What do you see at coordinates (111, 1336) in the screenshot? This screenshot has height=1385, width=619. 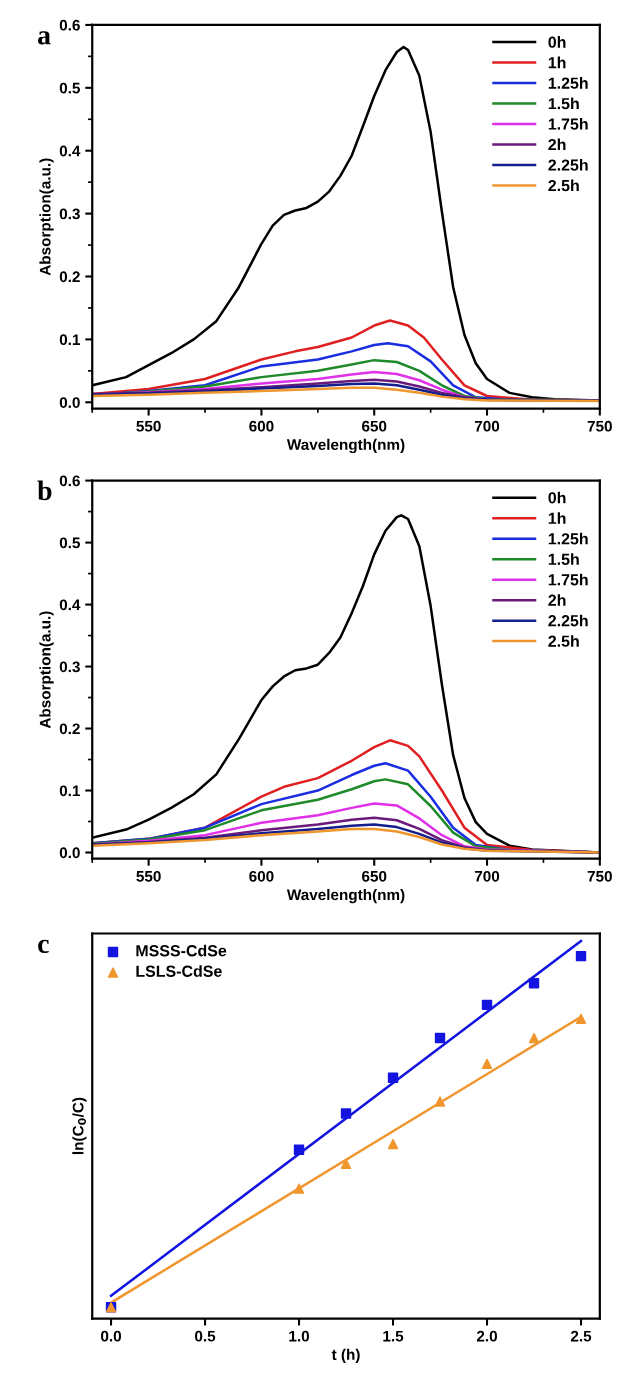 I see `x-tick-label: 0.0` at bounding box center [111, 1336].